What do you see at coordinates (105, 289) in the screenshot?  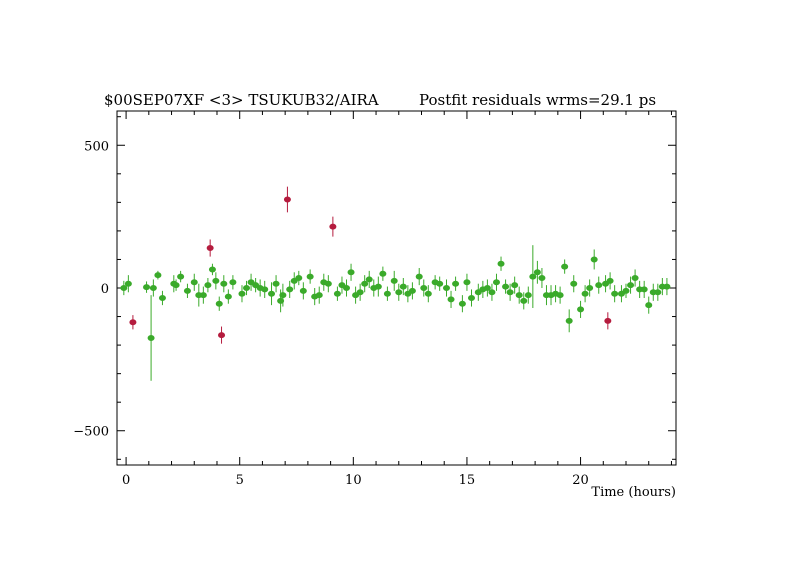 I see `y-tick-label: 0` at bounding box center [105, 289].